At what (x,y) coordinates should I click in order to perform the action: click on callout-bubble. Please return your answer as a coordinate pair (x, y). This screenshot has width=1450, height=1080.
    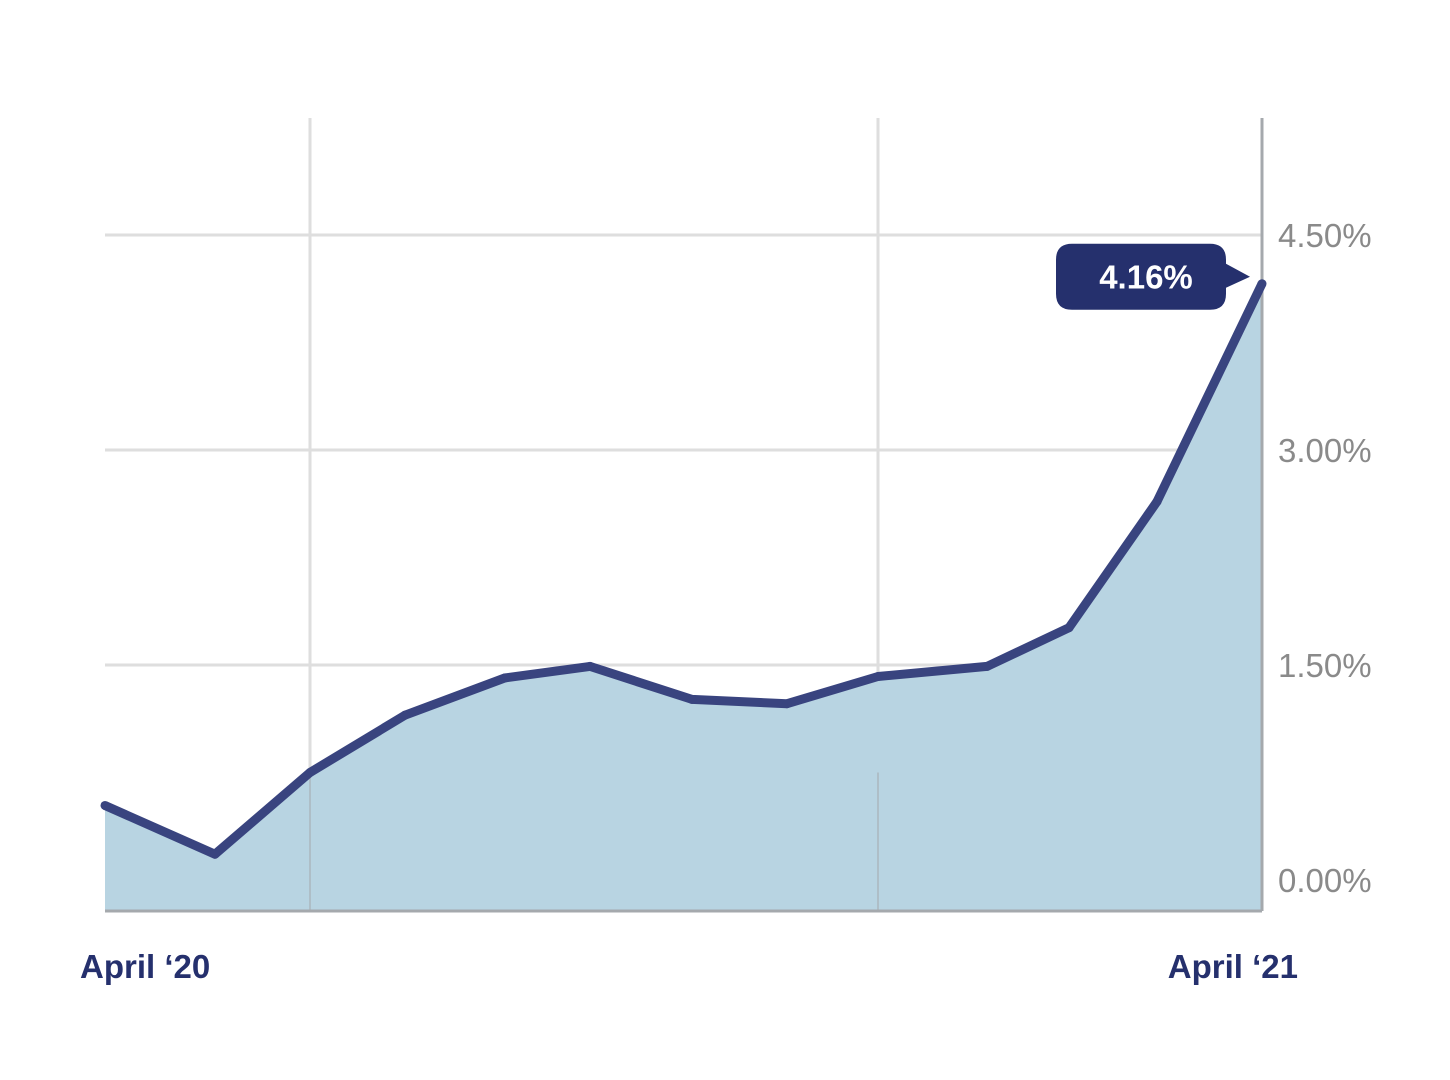
    Looking at the image, I should click on (1153, 276).